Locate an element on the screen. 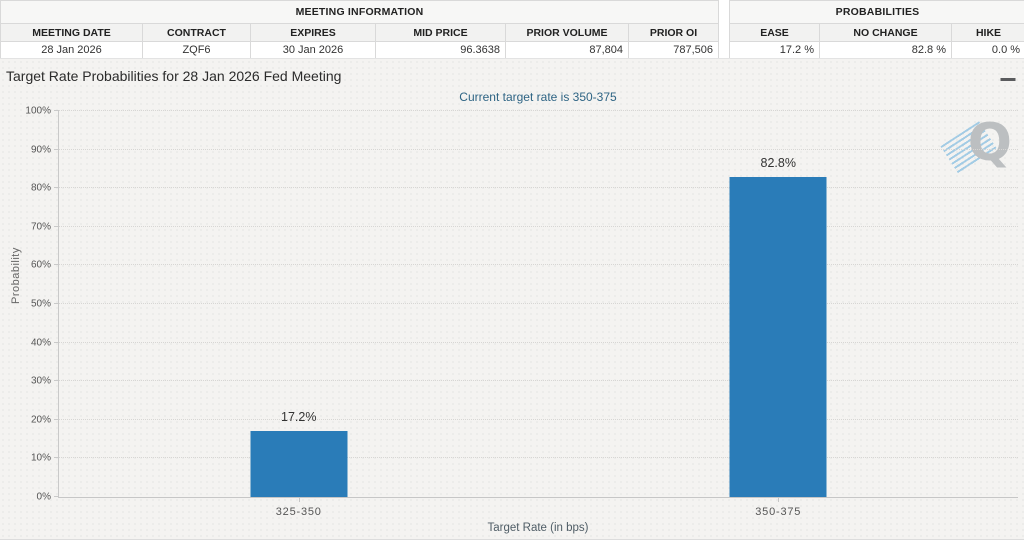 Image resolution: width=1024 pixels, height=540 pixels. y-axis-tick-label: 20% is located at coordinates (40, 420).